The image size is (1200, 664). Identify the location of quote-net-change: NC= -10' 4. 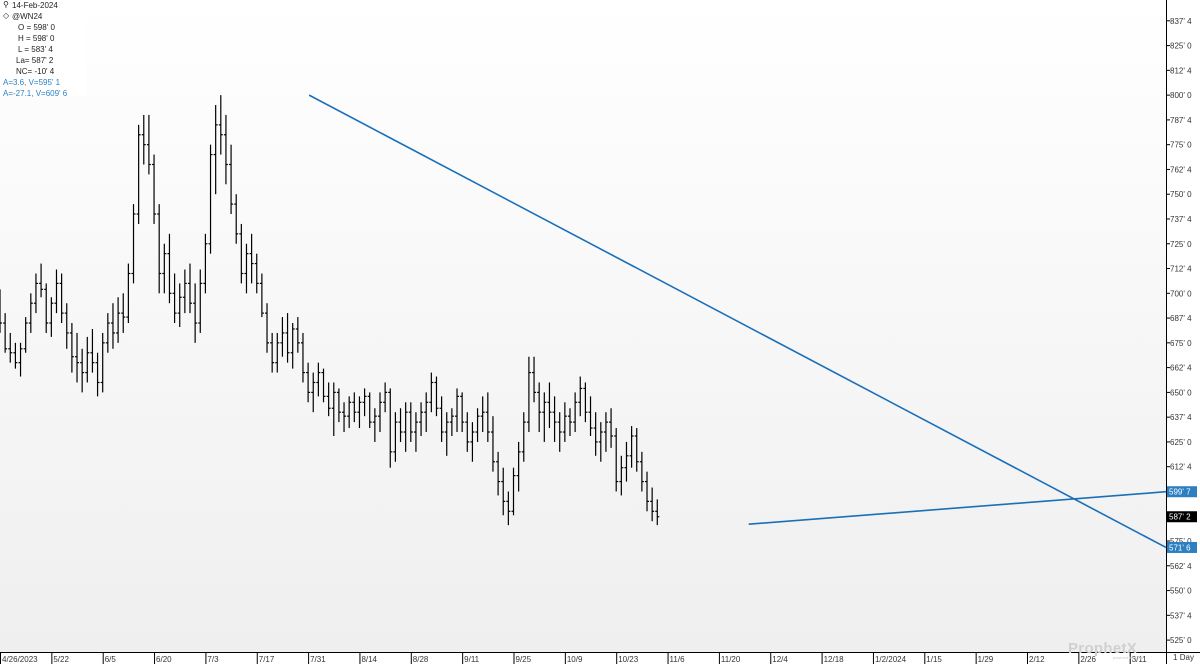
(35, 71).